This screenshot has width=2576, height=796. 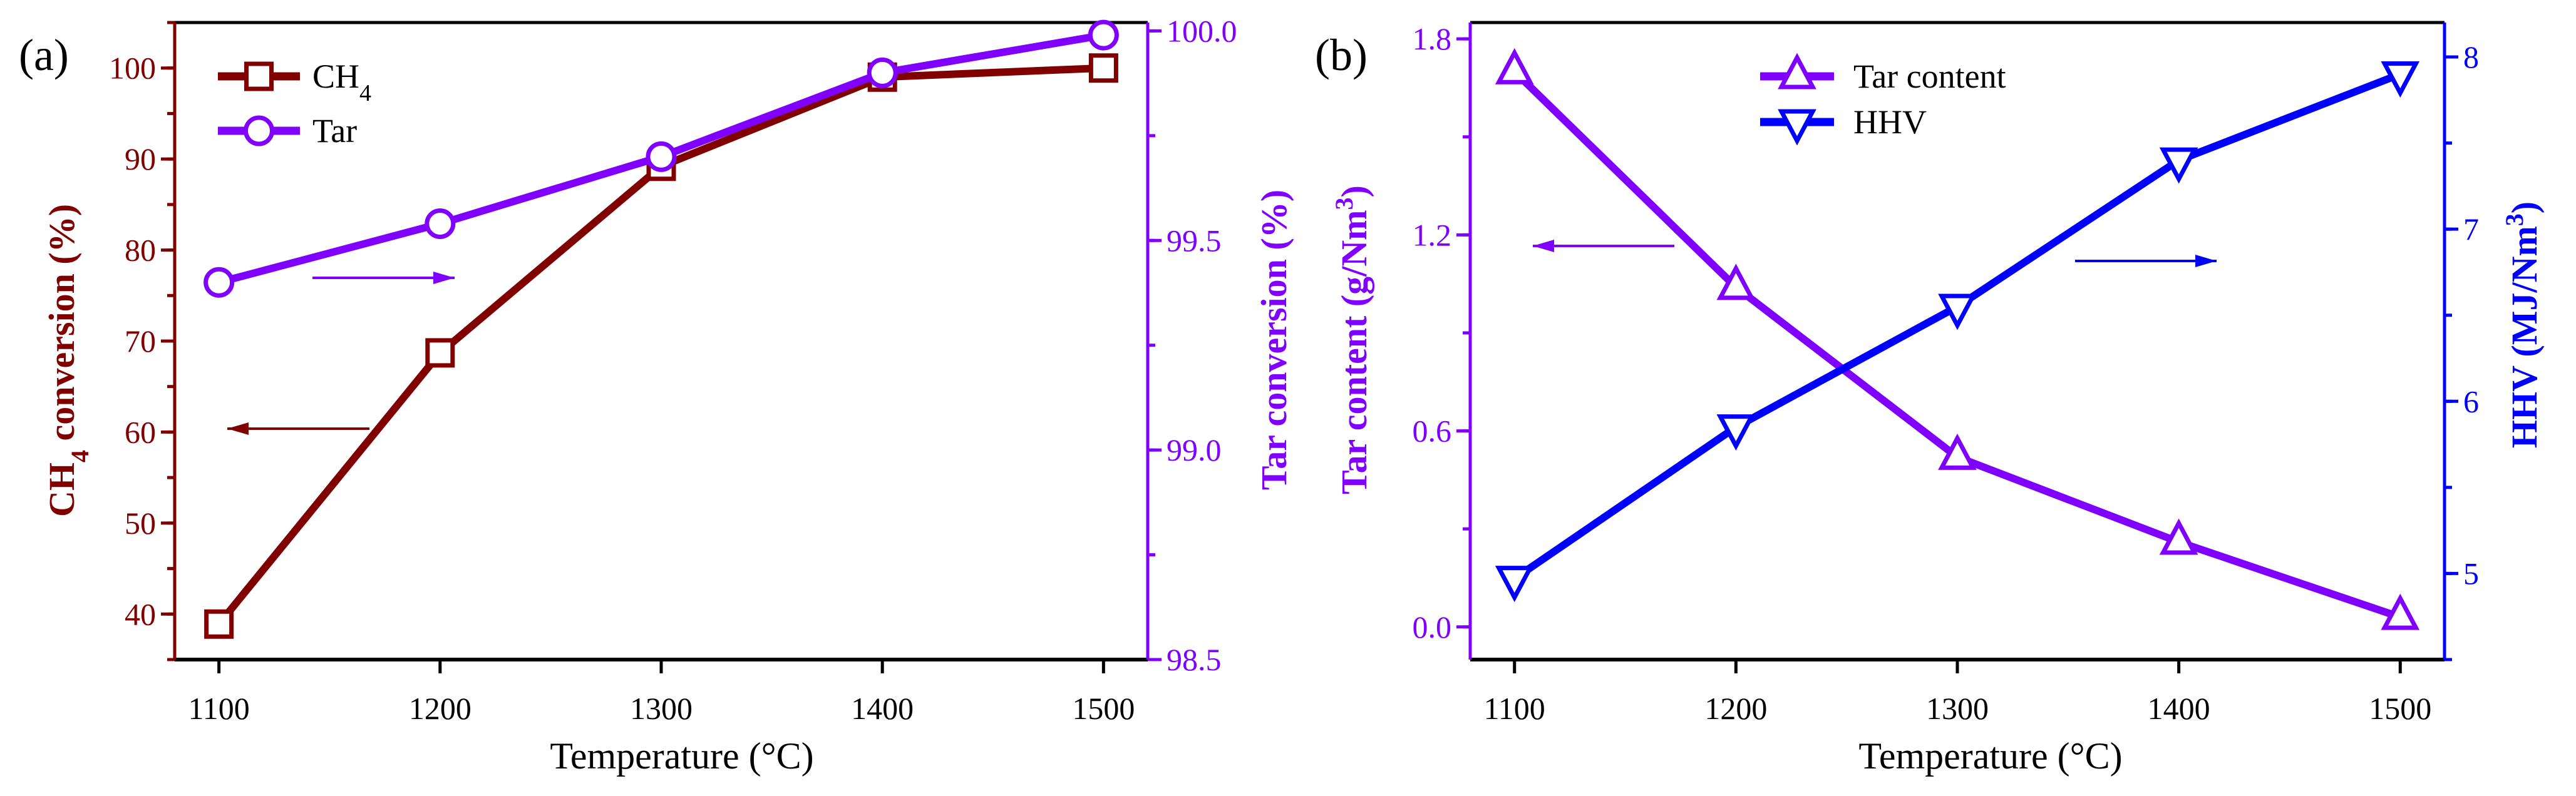 I want to click on right-y-axis-title-text: Tar conversion (%), so click(x=1274, y=340).